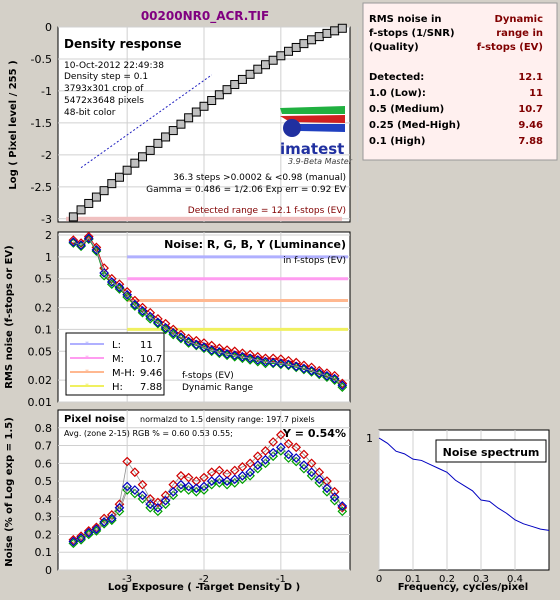 This screenshot has height=600, width=560. Describe the element at coordinates (44, 308) in the screenshot. I see `noise-ytick-label: 0.2` at that location.